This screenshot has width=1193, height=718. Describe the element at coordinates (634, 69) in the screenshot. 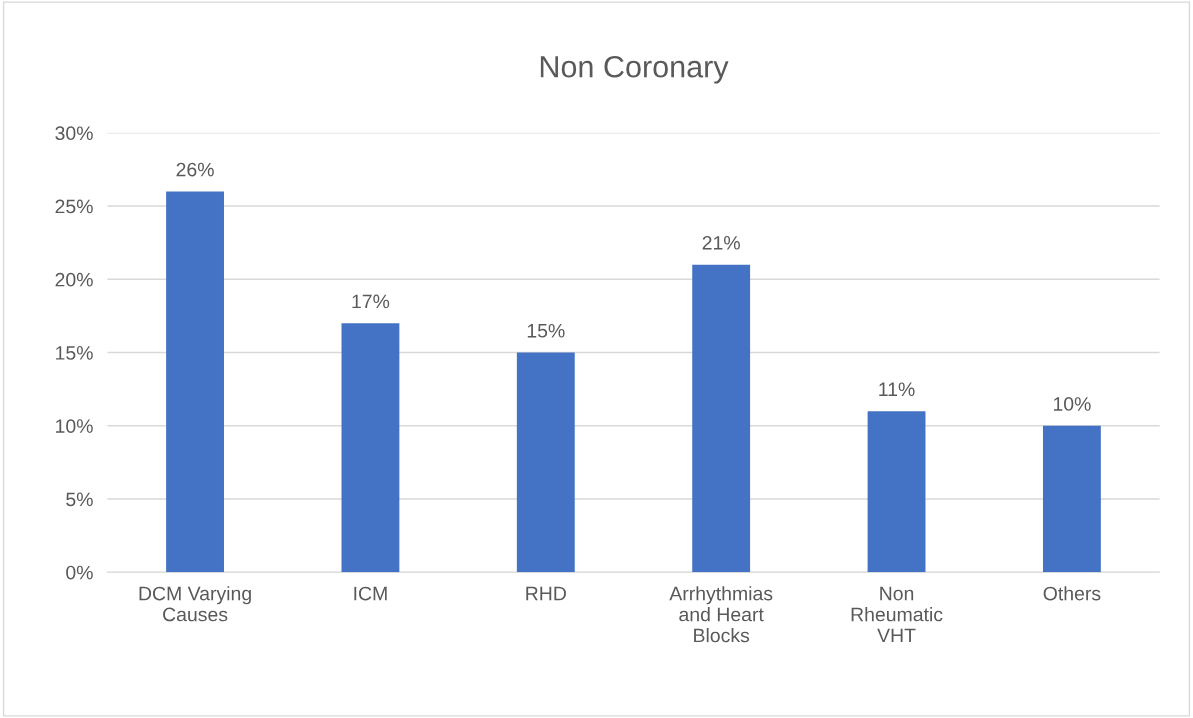

I see `chart-title: Non Coronary` at that location.